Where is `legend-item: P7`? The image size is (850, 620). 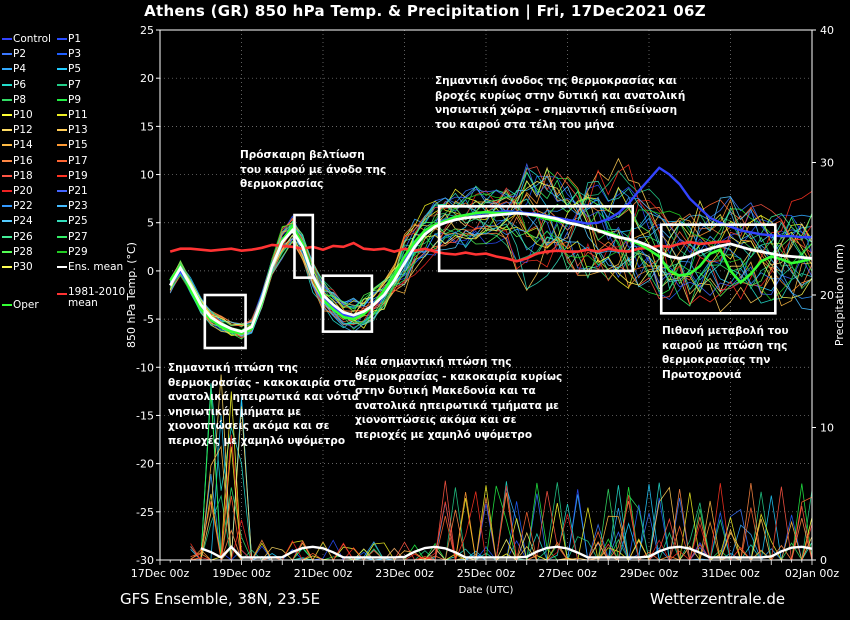
legend-item: P7 is located at coordinates (69, 85).